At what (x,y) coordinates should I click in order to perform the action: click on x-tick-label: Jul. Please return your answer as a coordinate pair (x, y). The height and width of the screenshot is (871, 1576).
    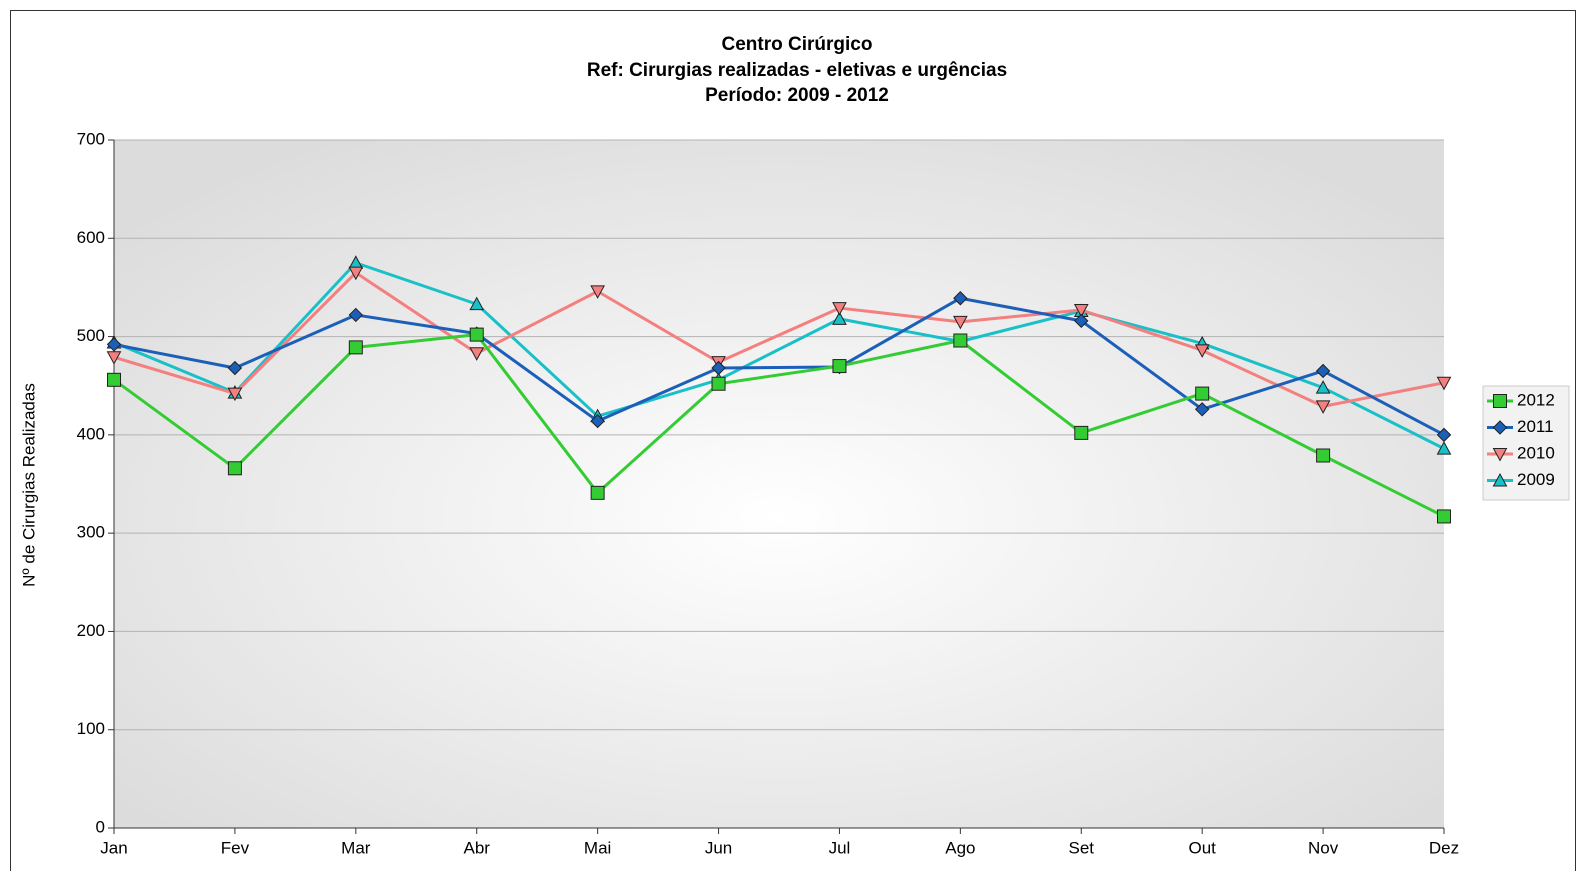
    Looking at the image, I should click on (840, 847).